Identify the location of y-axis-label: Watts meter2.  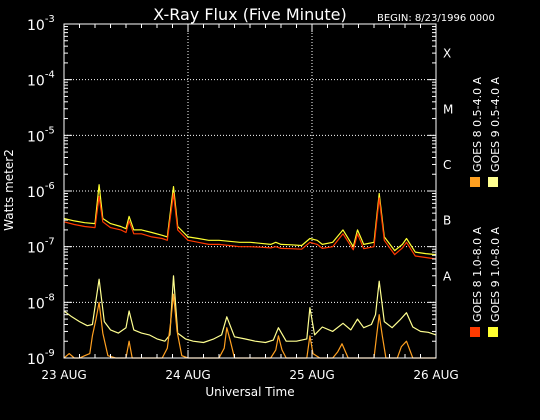
(9, 190).